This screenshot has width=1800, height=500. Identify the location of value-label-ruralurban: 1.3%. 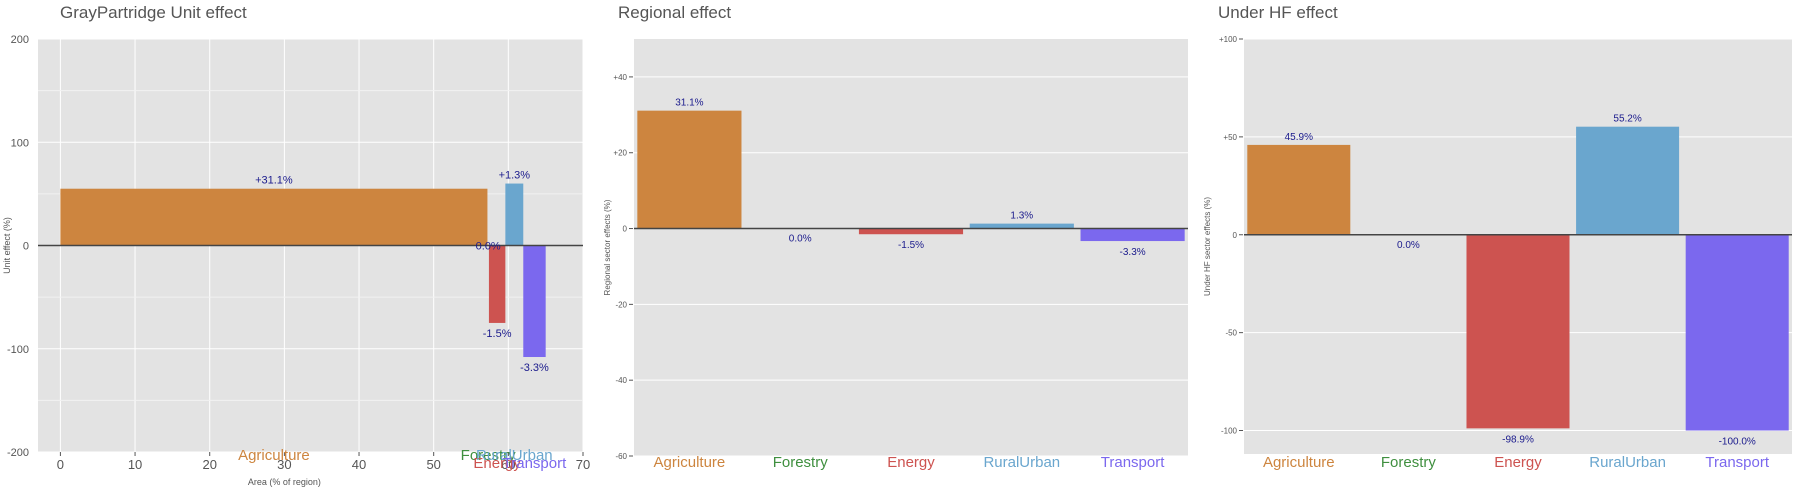
(1021, 216).